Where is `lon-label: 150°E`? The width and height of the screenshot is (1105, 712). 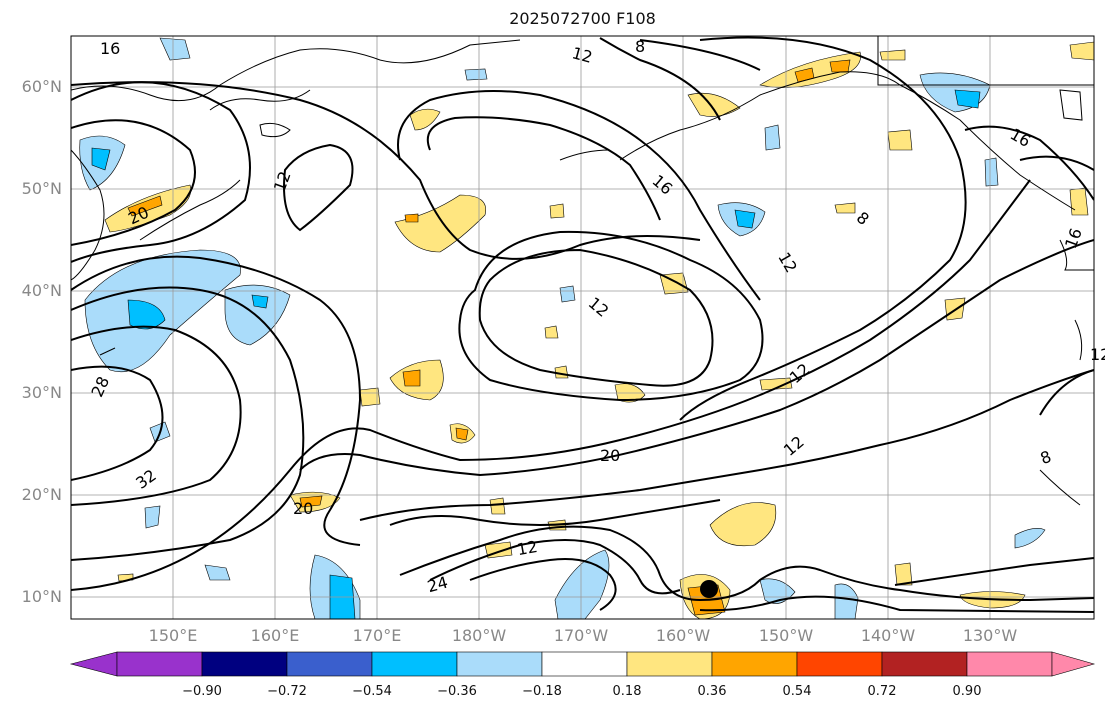 lon-label: 150°E is located at coordinates (173, 635).